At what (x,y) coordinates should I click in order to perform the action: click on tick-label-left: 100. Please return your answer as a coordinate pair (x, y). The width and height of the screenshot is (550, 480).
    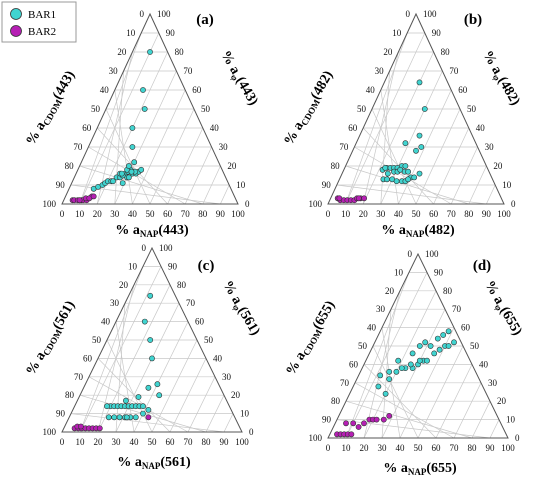
    Looking at the image, I should click on (50, 432).